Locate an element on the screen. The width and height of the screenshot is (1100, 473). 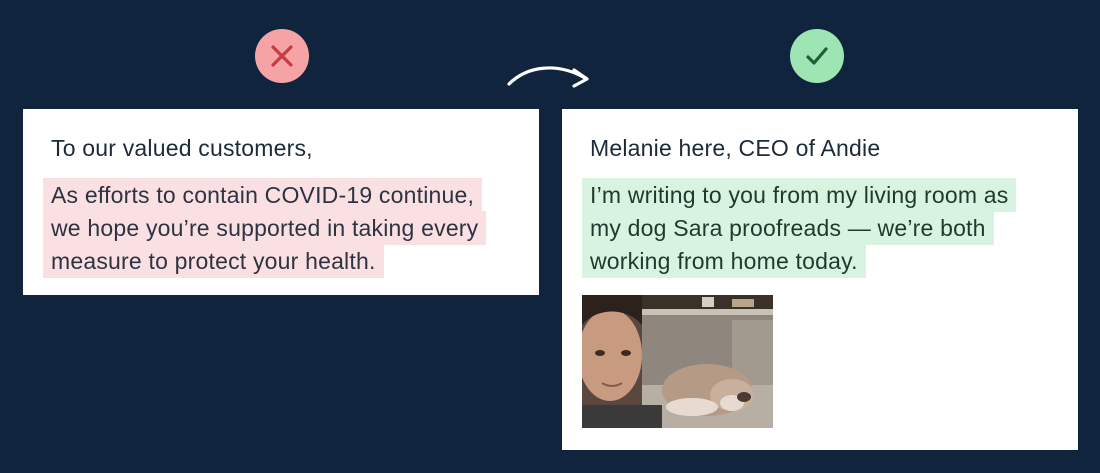
photo-illustration is located at coordinates (677, 361).